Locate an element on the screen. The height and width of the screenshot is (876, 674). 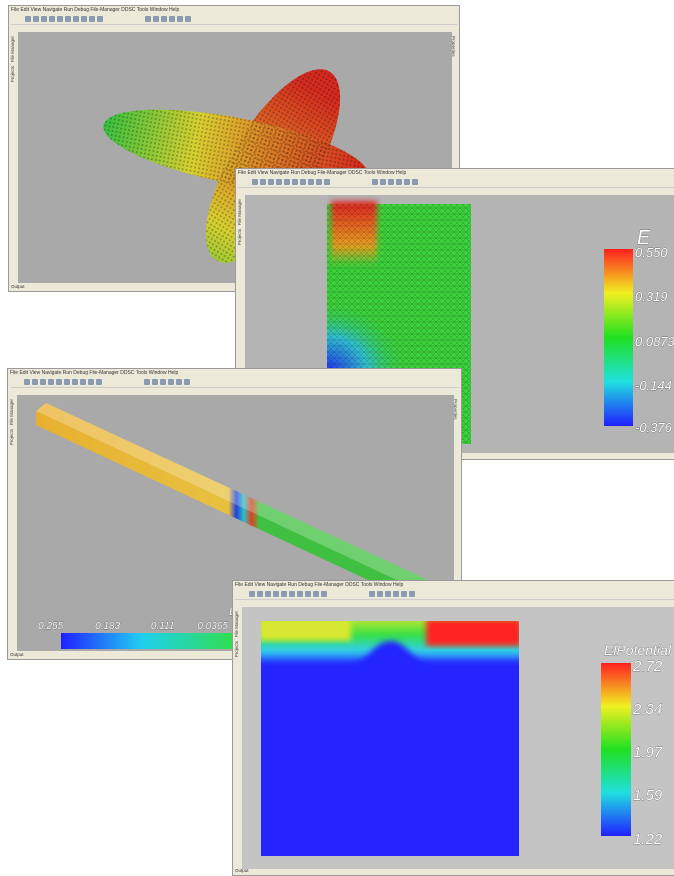
colorbar-label: -0.183 is located at coordinates (106, 626).